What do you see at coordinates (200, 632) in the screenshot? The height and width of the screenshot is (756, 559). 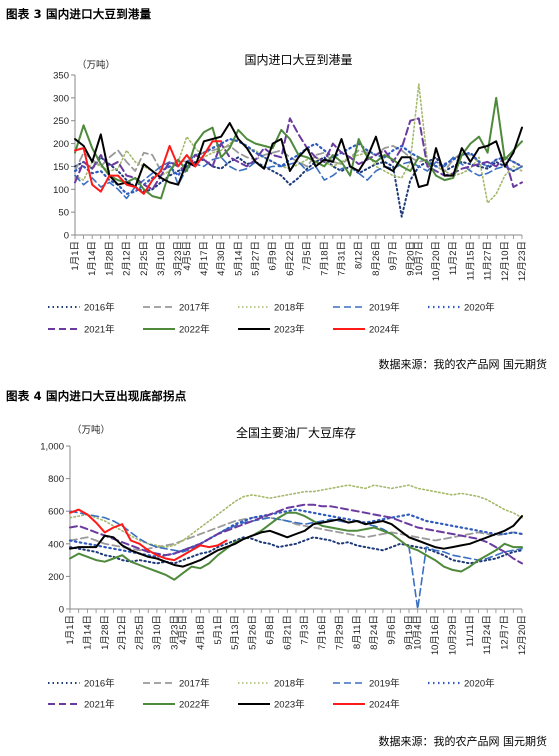 I see `x-tick-label: 4月18日` at bounding box center [200, 632].